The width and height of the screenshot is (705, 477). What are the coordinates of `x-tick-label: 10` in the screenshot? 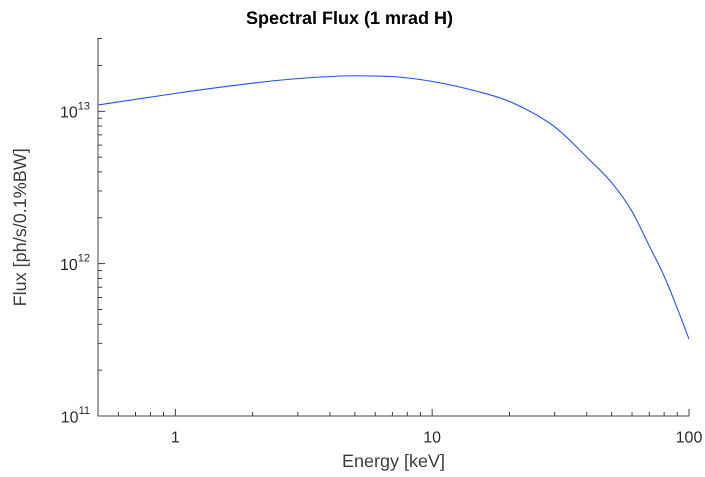 It's located at (432, 437).